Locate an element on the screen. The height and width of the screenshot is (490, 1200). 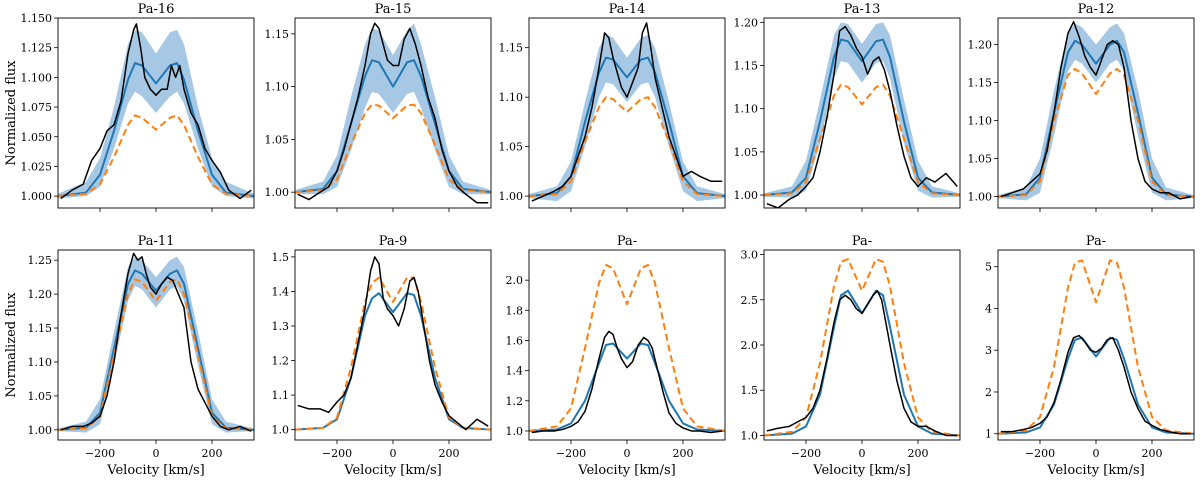
panel-title: Pa- is located at coordinates (627, 241).